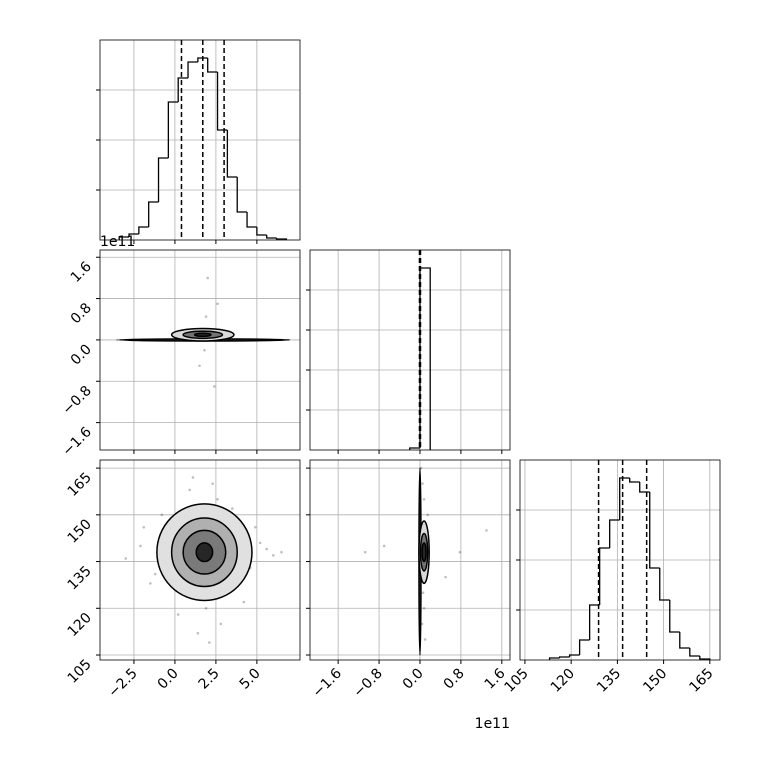  I want to click on panel: 1.6 0.8 0.0 −0.8 −1.6 1e11, so click(180, 346).